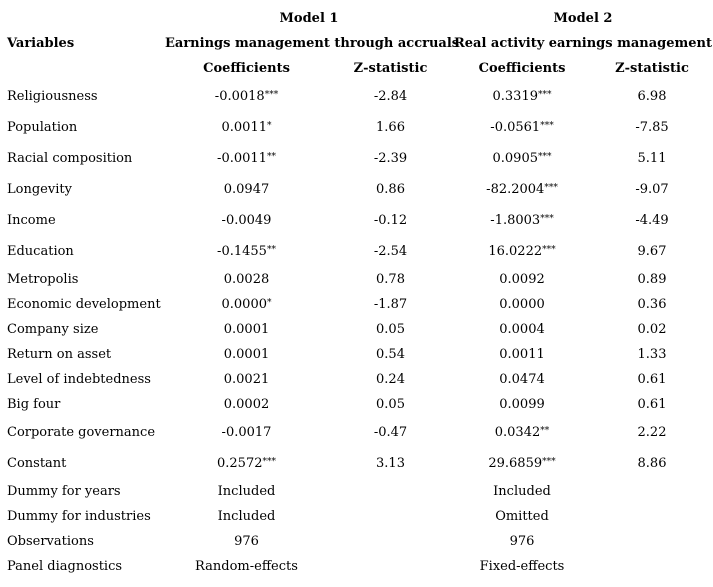  I want to click on table-row: Metropolis 0.0028 0.78 0.0092 0.89, so click(356, 279).